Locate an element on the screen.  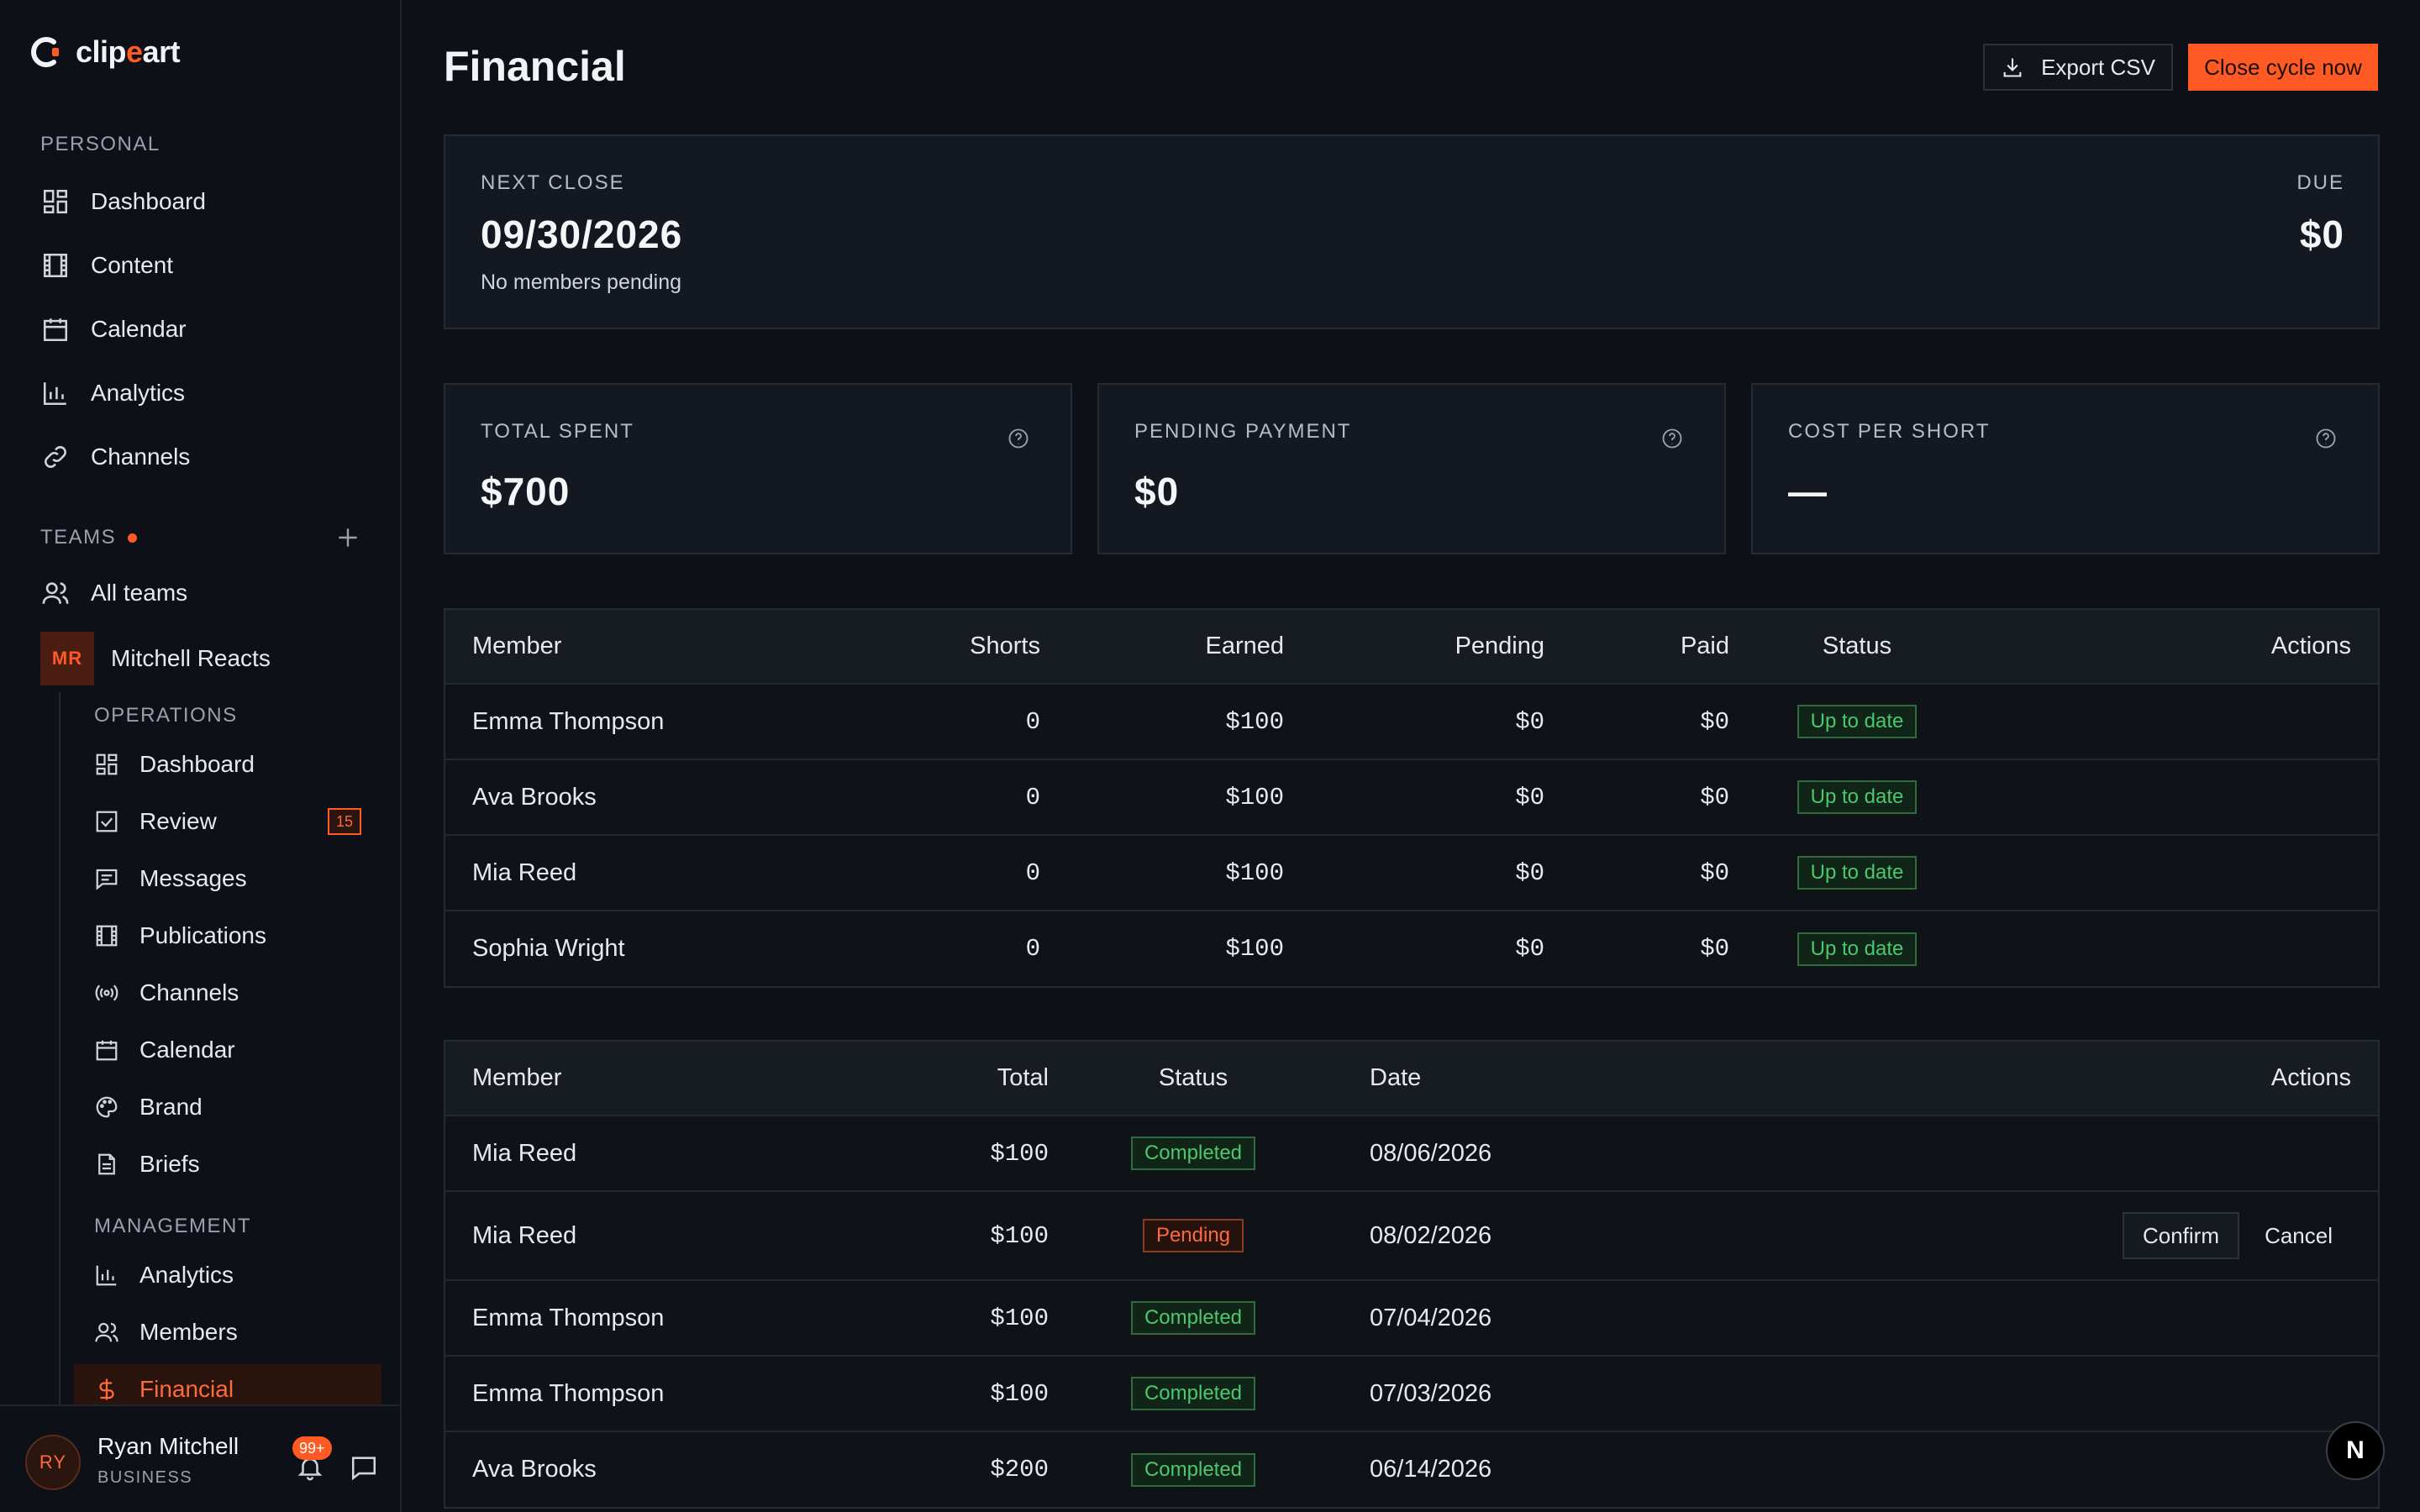
chat-icon is located at coordinates (364, 1467).